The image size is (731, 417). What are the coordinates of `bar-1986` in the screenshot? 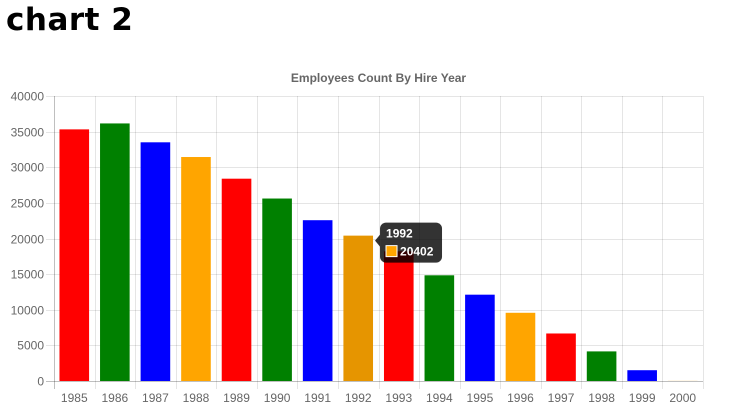 It's located at (115, 252).